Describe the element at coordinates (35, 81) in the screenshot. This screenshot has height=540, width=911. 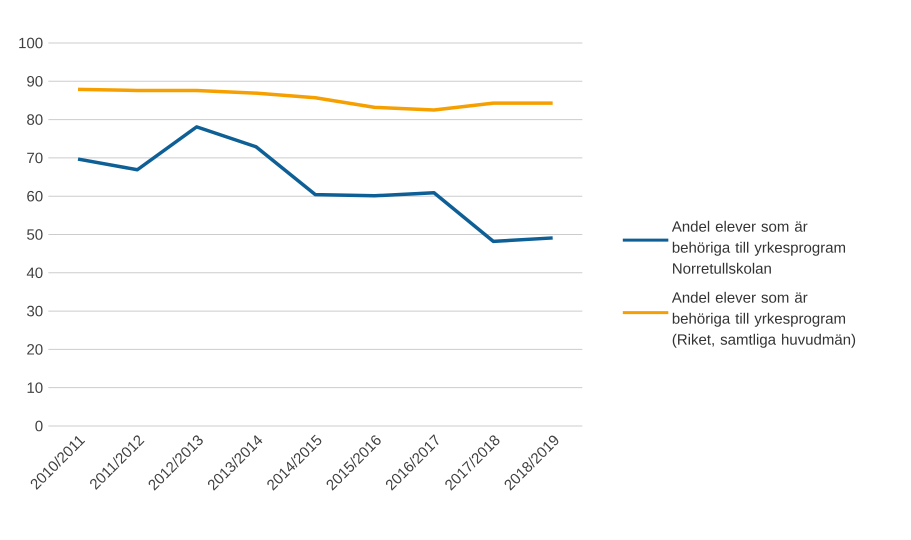
I see `y-tick-label: 90` at that location.